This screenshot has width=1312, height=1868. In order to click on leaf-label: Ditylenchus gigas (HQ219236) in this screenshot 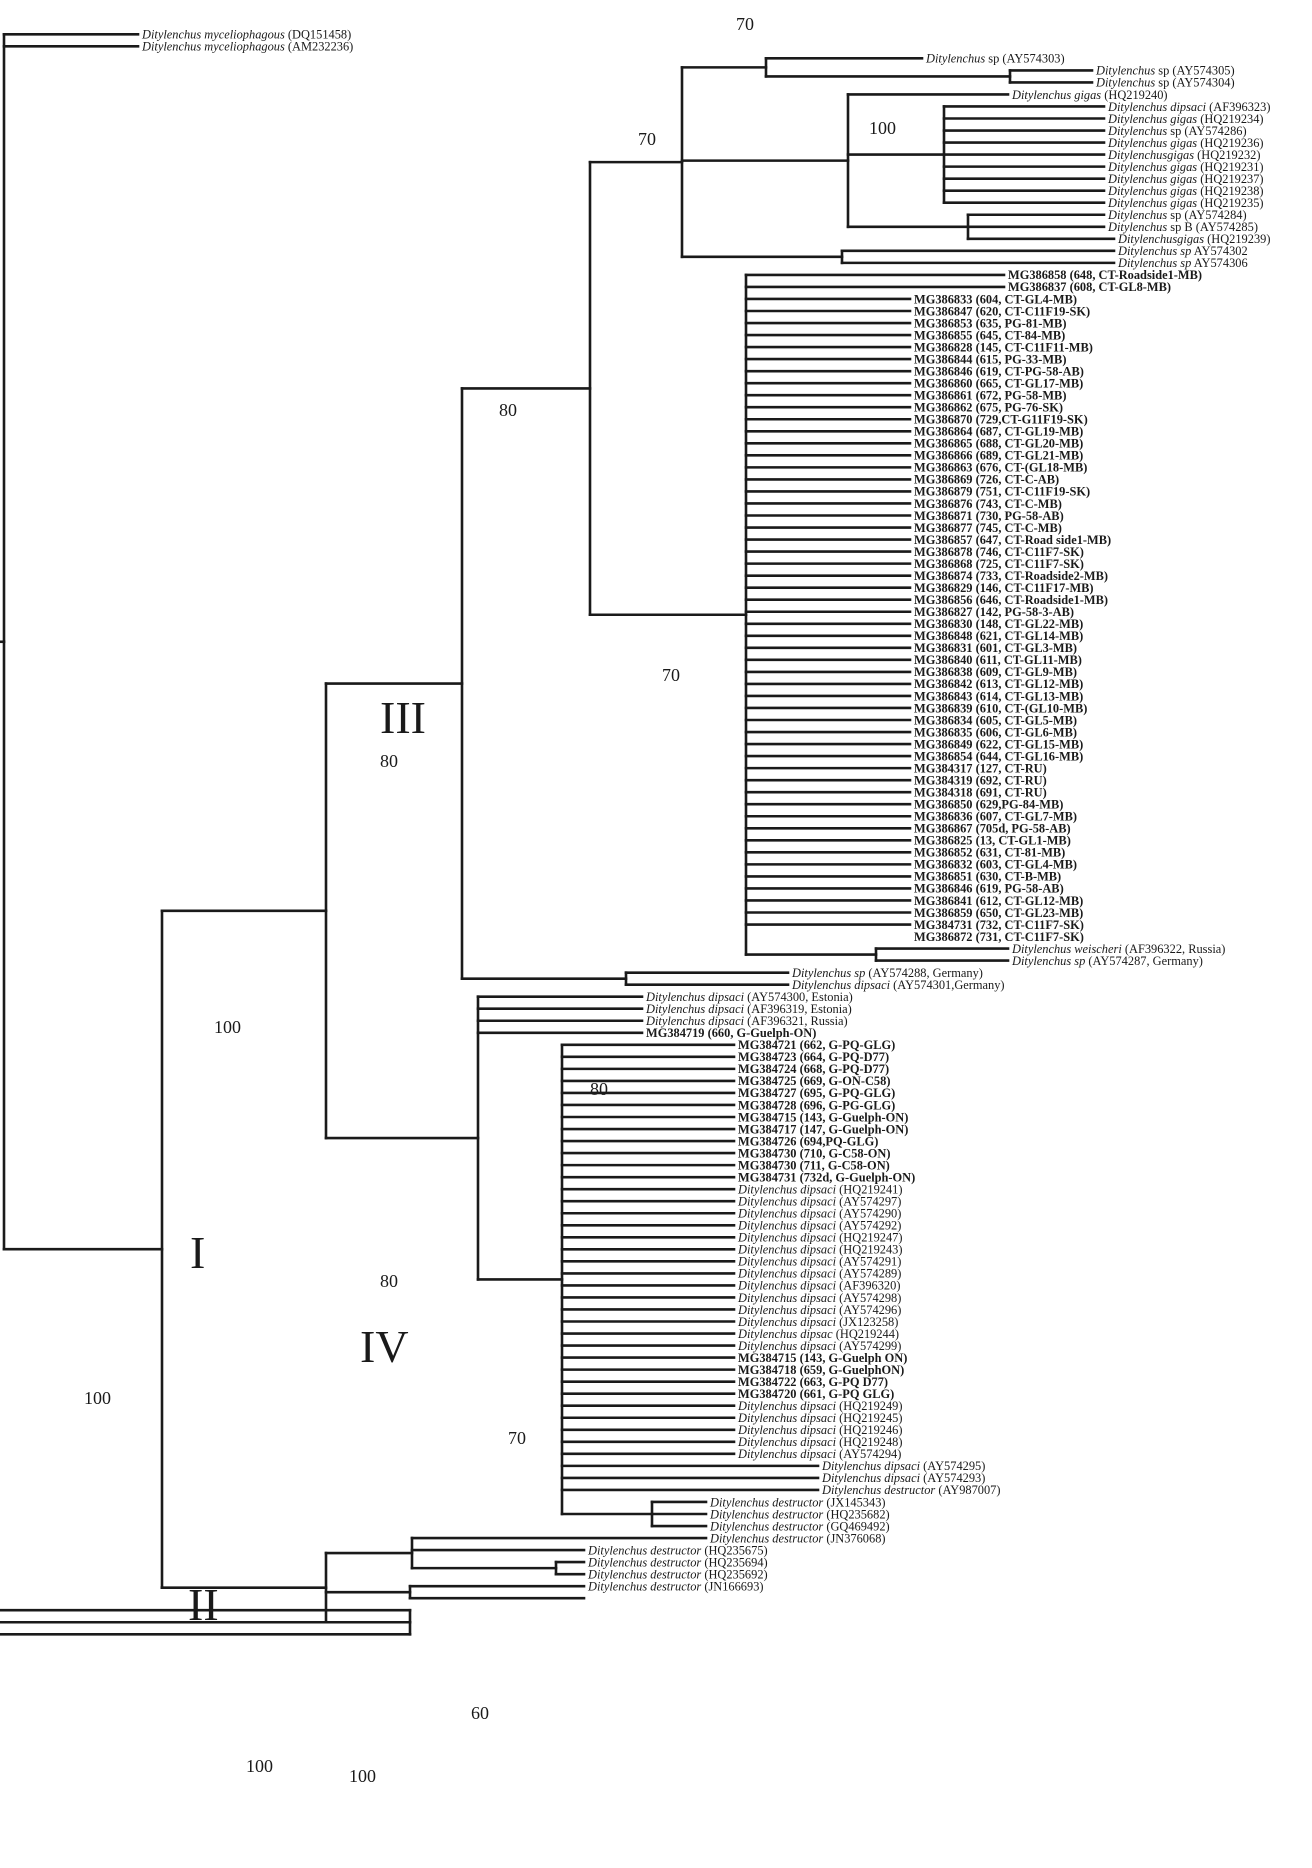, I will do `click(1185, 143)`.